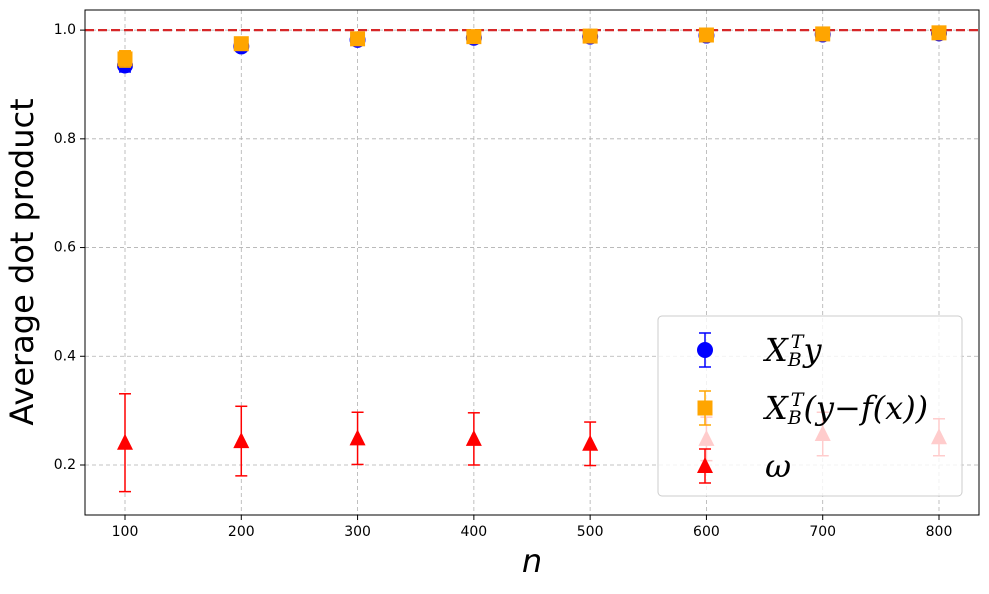  Describe the element at coordinates (778, 466) in the screenshot. I see `legend-label: ω` at that location.